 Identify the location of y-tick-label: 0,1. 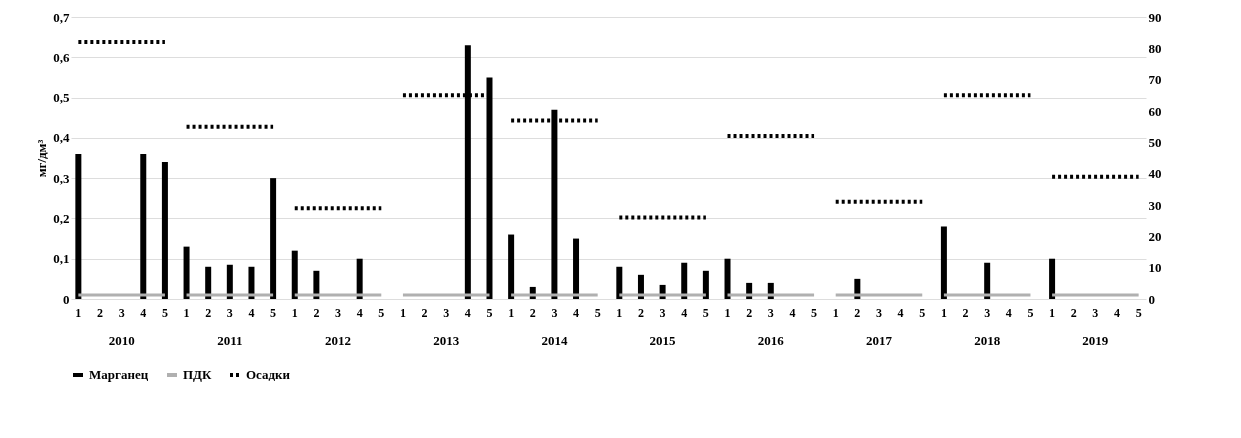
(61, 259).